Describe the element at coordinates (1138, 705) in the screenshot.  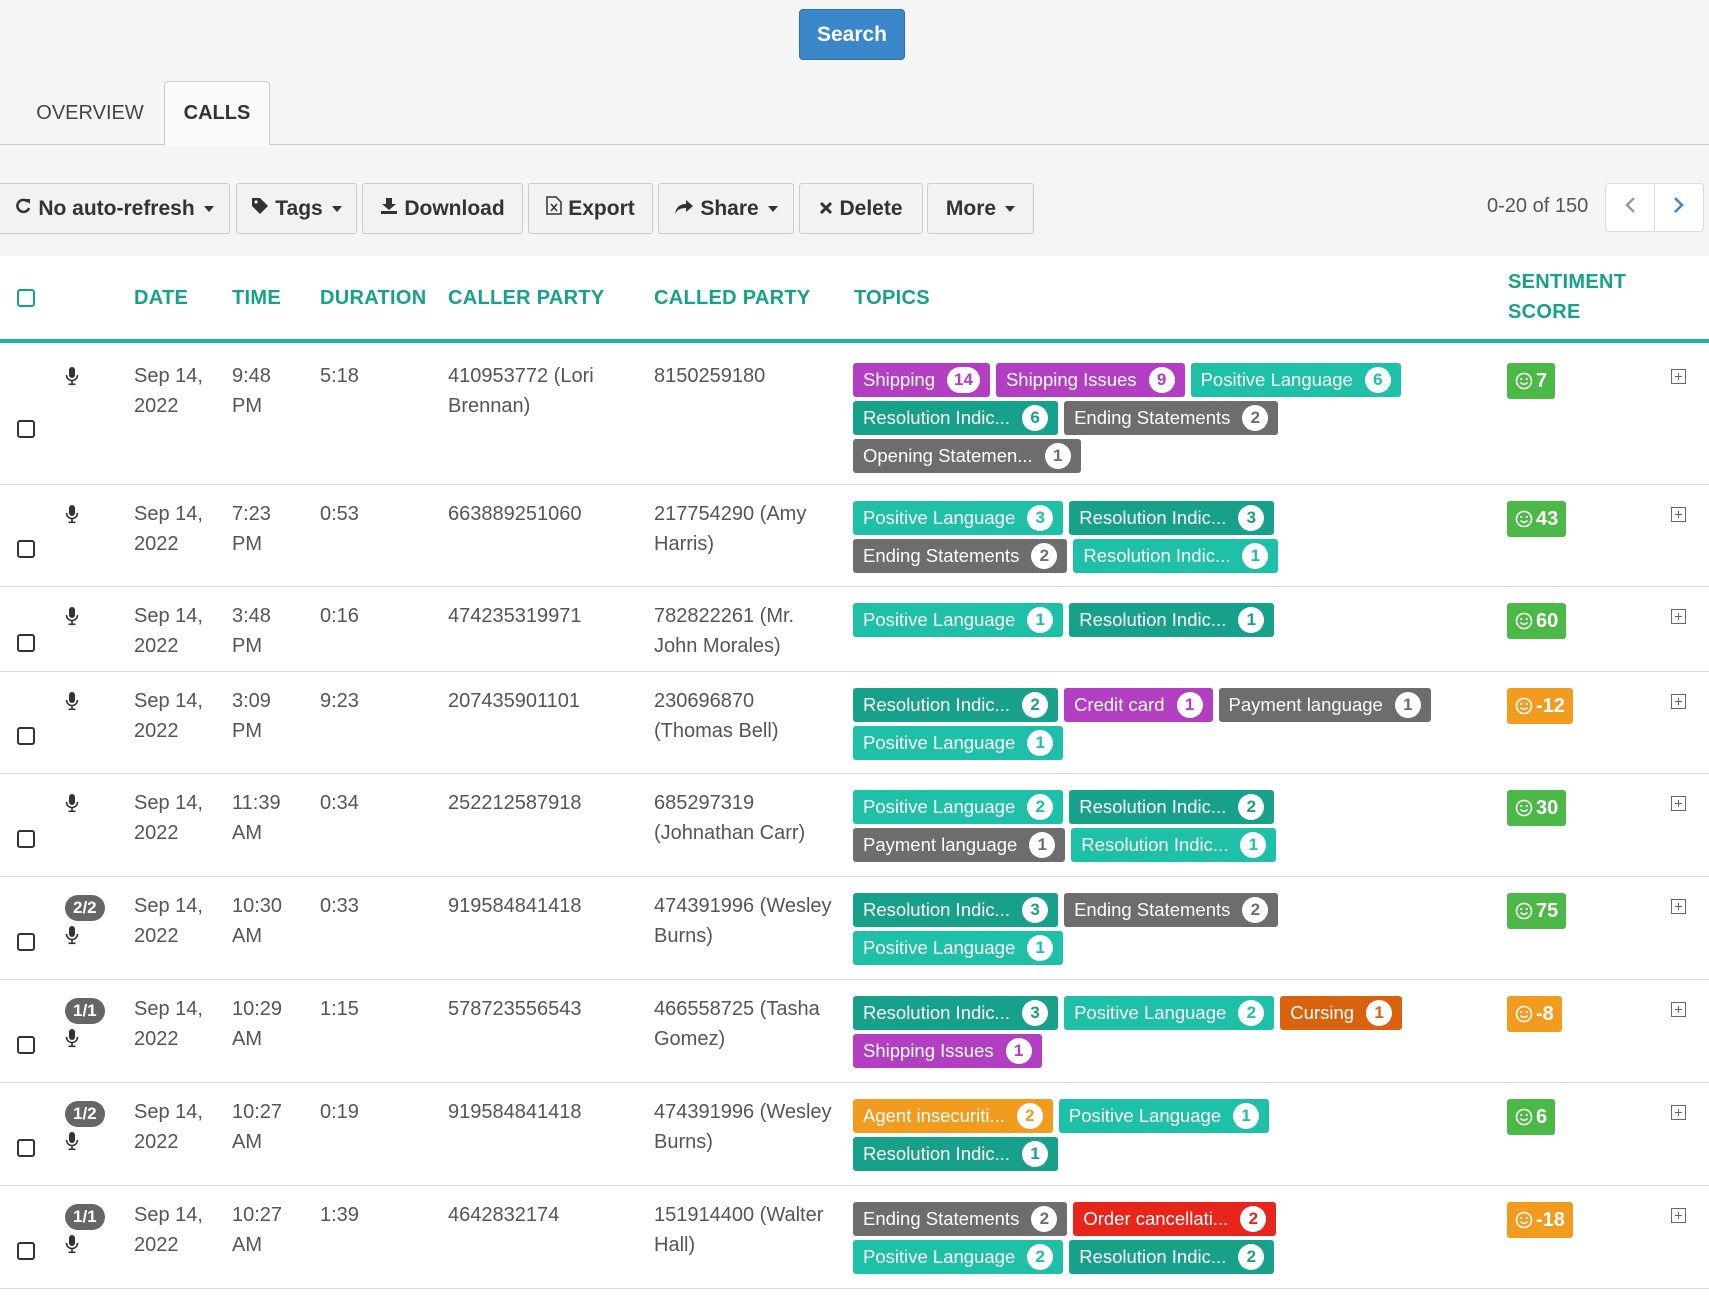
I see `topic-tag: Credit card 1` at that location.